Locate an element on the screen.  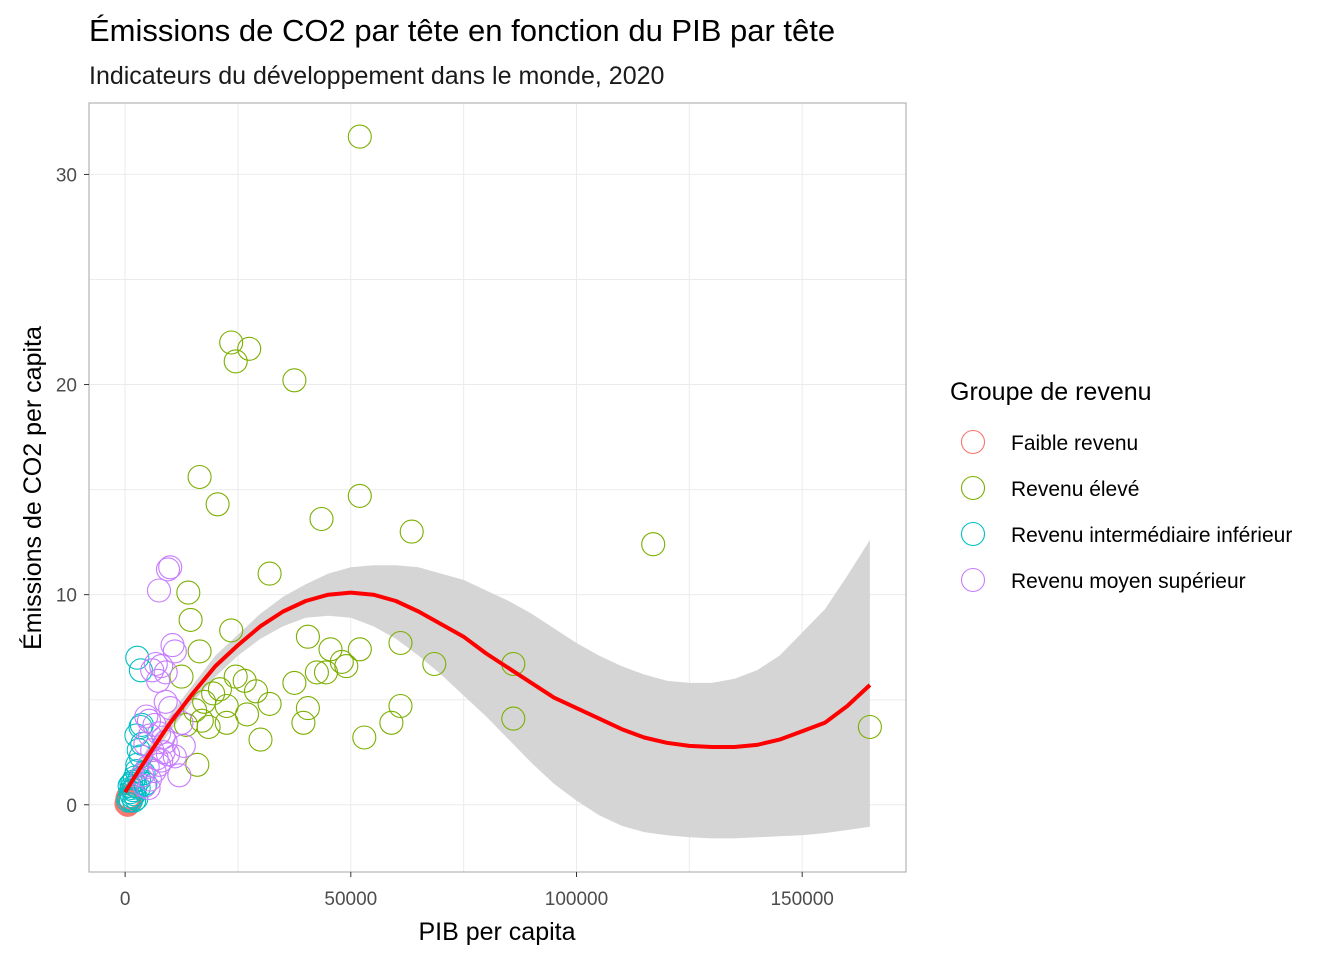
x-axis-title: PIB per capita is located at coordinates (496, 932).